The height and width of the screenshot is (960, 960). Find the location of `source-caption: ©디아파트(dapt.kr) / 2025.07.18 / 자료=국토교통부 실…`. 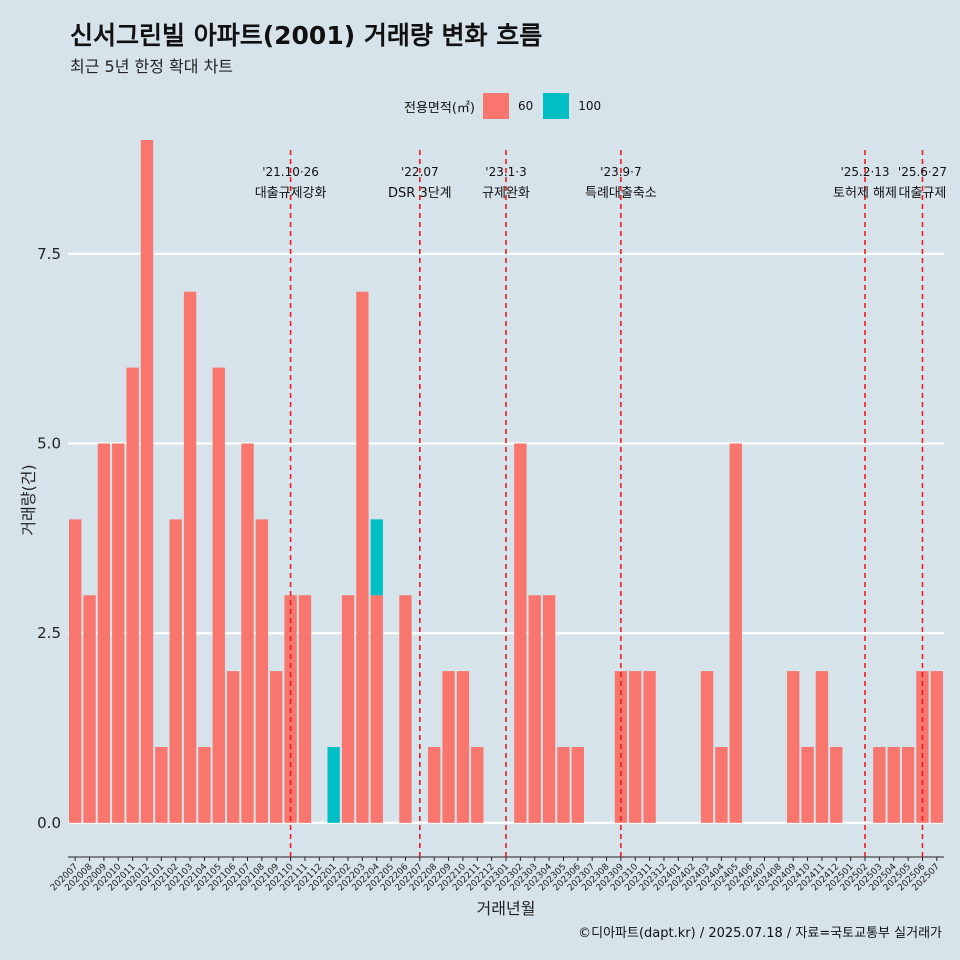

source-caption: ©디아파트(dapt.kr) / 2025.07.18 / 자료=국토교통부 실… is located at coordinates (760, 933).